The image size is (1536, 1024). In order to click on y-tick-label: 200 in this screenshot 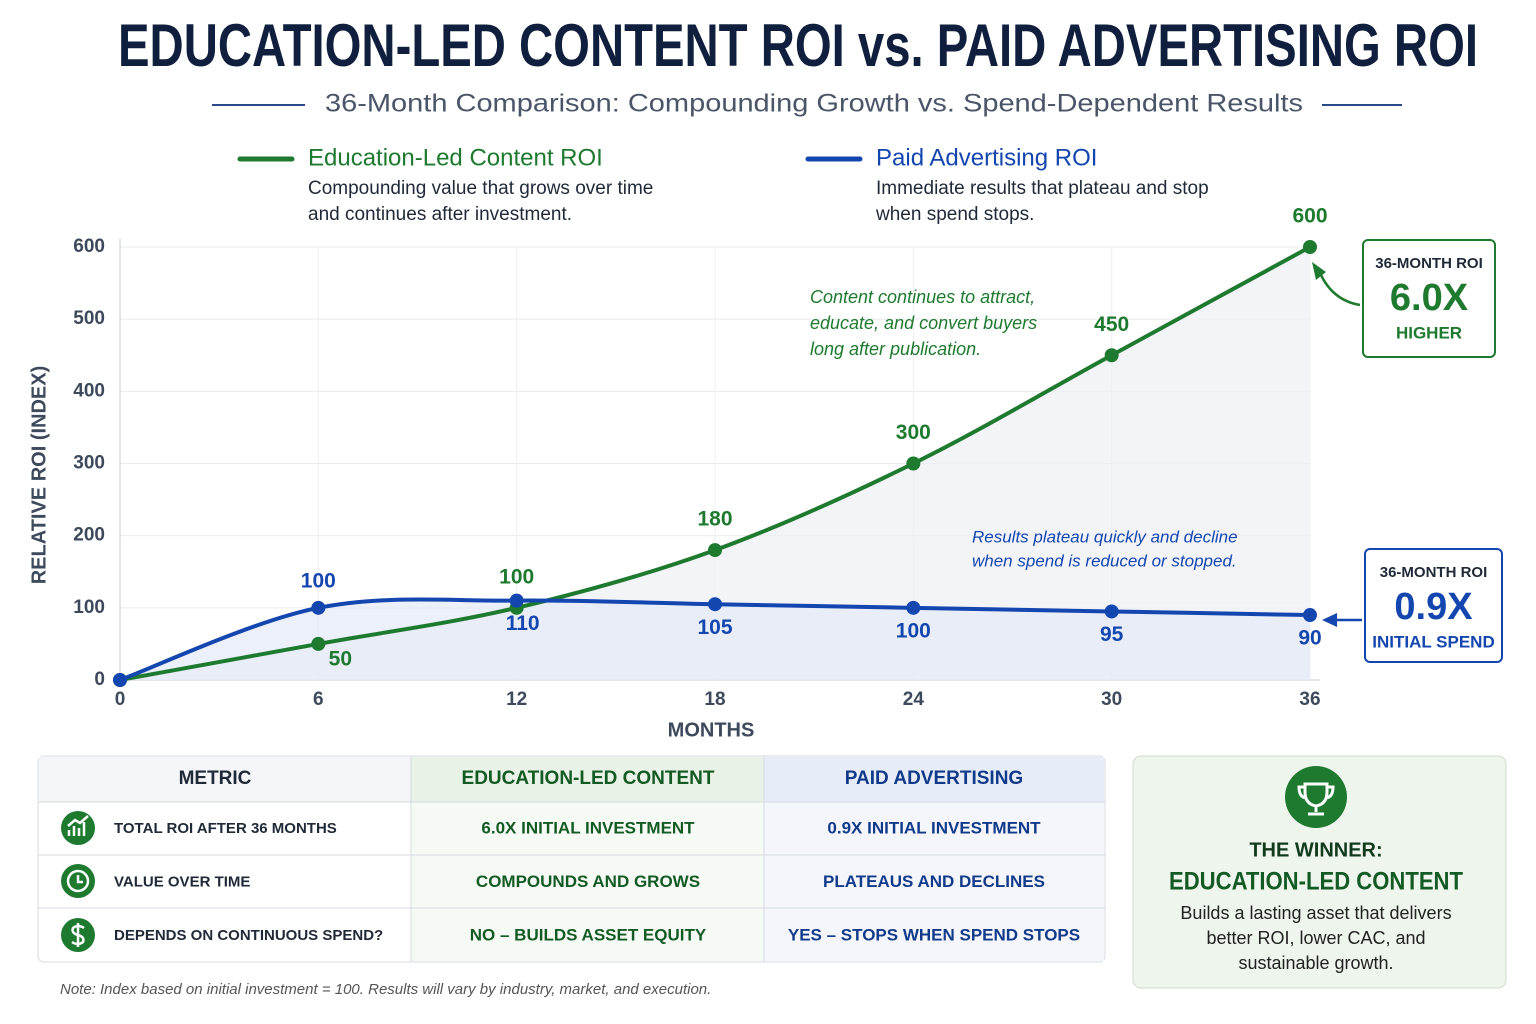, I will do `click(89, 535)`.